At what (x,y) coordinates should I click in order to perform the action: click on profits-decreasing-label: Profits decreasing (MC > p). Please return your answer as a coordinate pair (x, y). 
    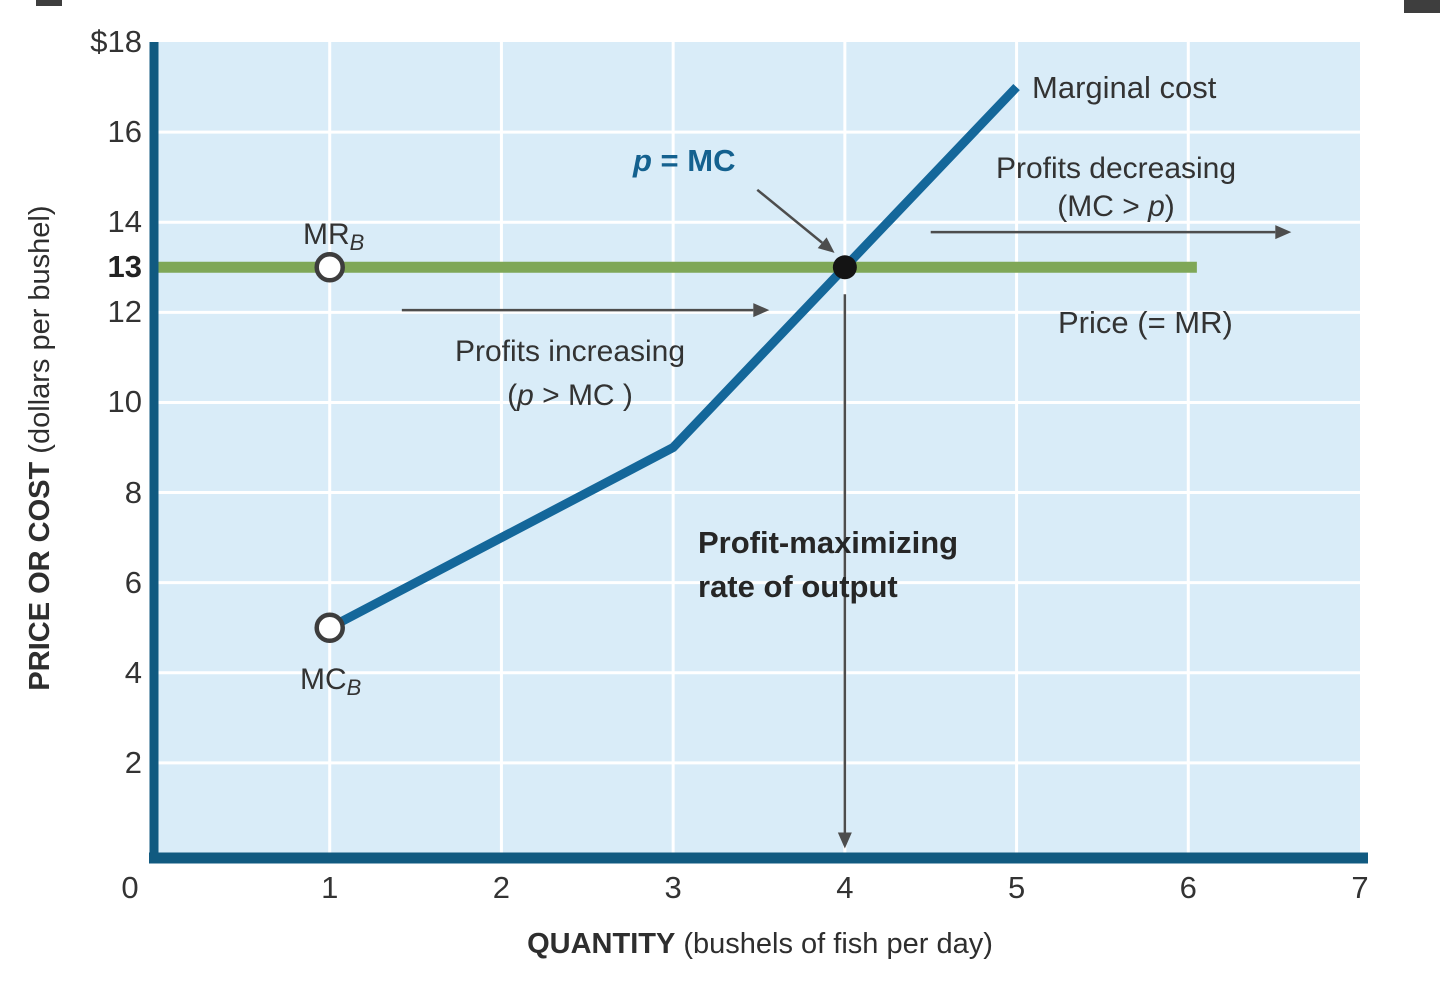
    Looking at the image, I should click on (1116, 188).